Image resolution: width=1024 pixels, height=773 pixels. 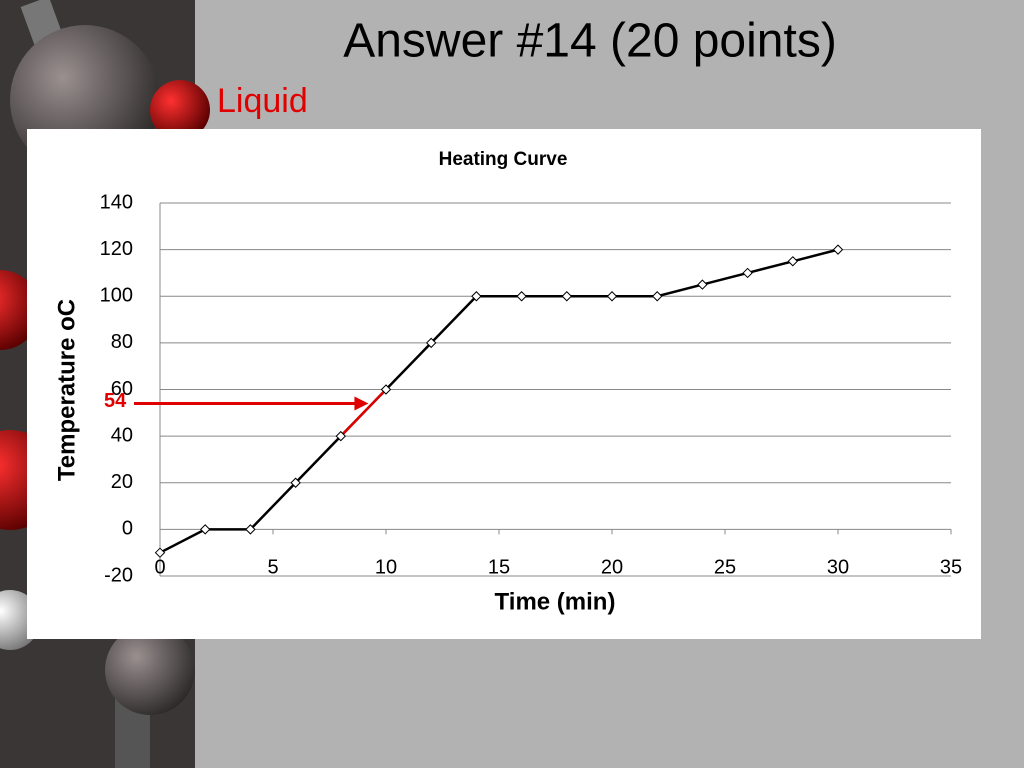 What do you see at coordinates (725, 567) in the screenshot?
I see `x-tick-label: 25` at bounding box center [725, 567].